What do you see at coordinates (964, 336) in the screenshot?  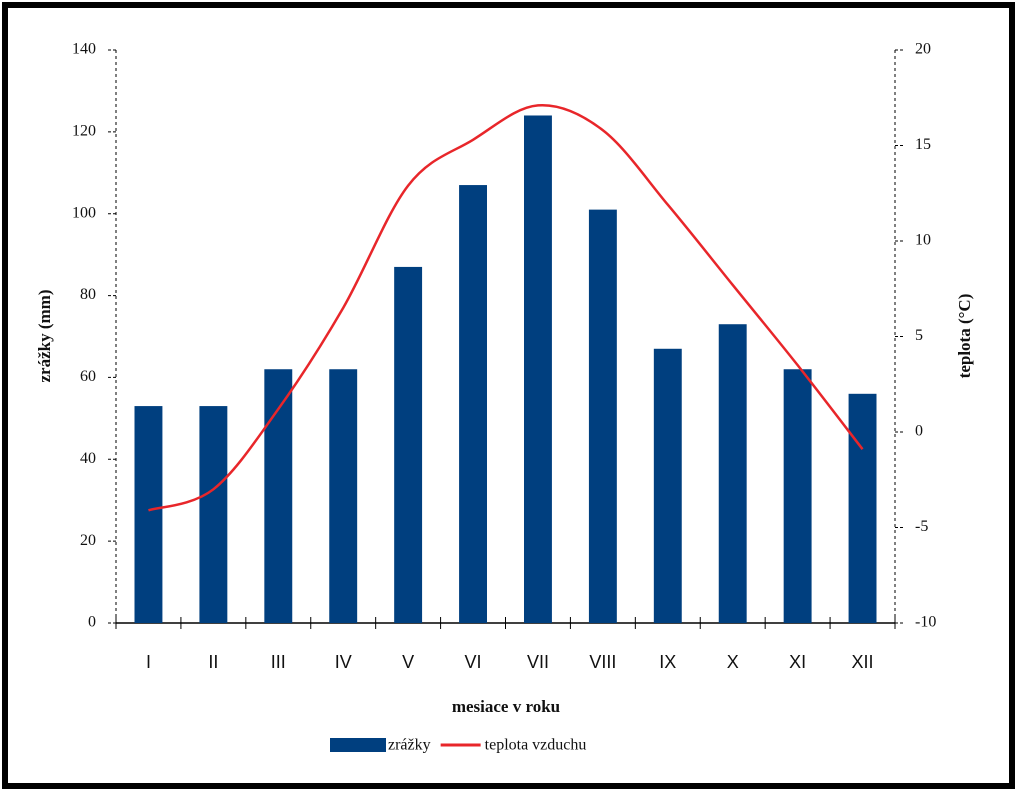 I see `y2-axis-label: teplota (°C)` at bounding box center [964, 336].